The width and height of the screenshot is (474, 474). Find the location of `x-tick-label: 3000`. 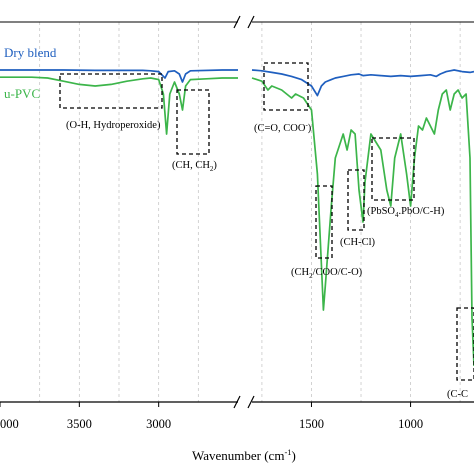

x-tick-label: 3000 is located at coordinates (158, 424).